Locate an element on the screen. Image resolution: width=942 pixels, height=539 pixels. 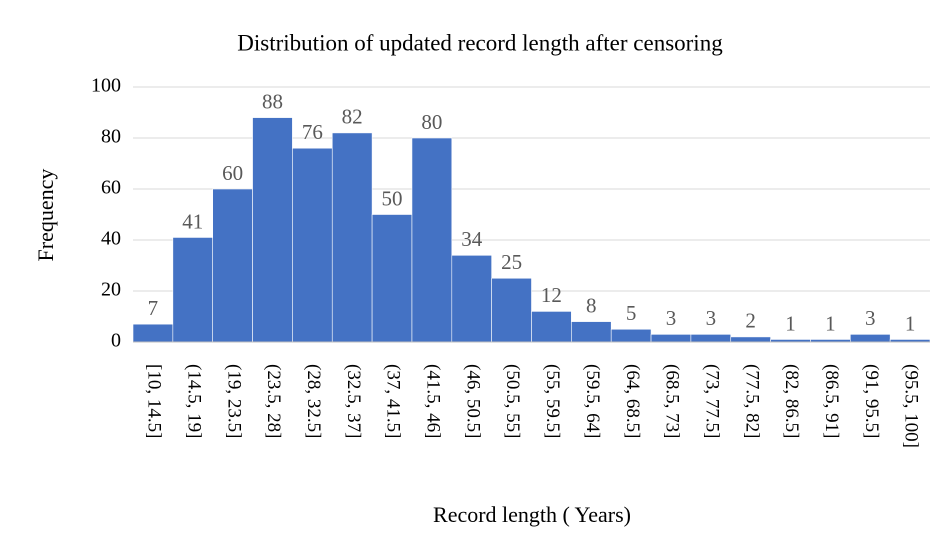
data-label: 2 is located at coordinates (750, 321).